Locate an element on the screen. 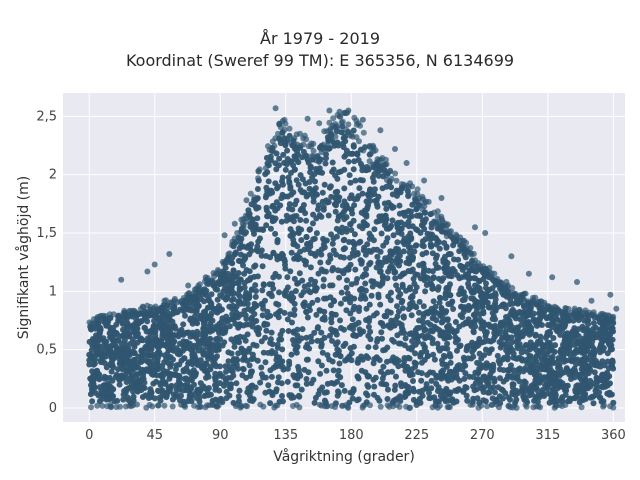  y-tick-label: 0,5 is located at coordinates (46, 350).